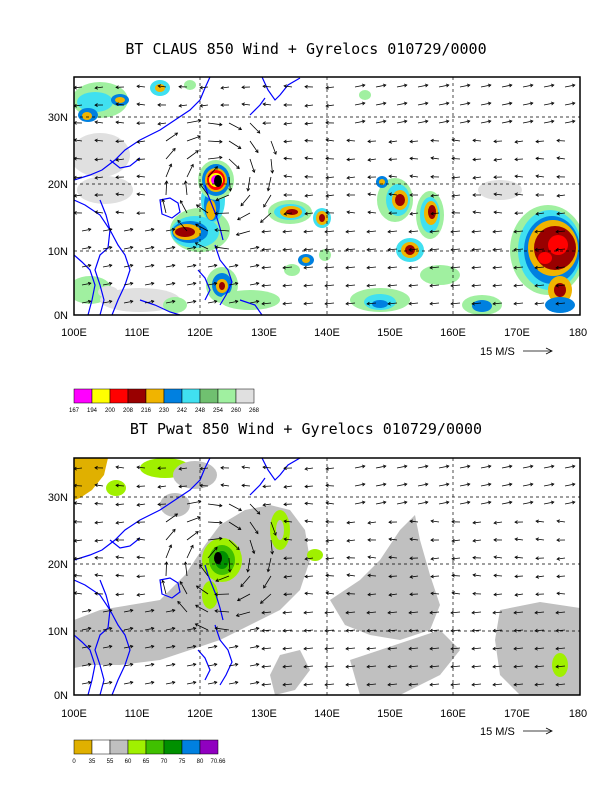 This screenshot has height=792, width=612. What do you see at coordinates (538, 351) in the screenshot?
I see `vector-scale-arrow` at bounding box center [538, 351].